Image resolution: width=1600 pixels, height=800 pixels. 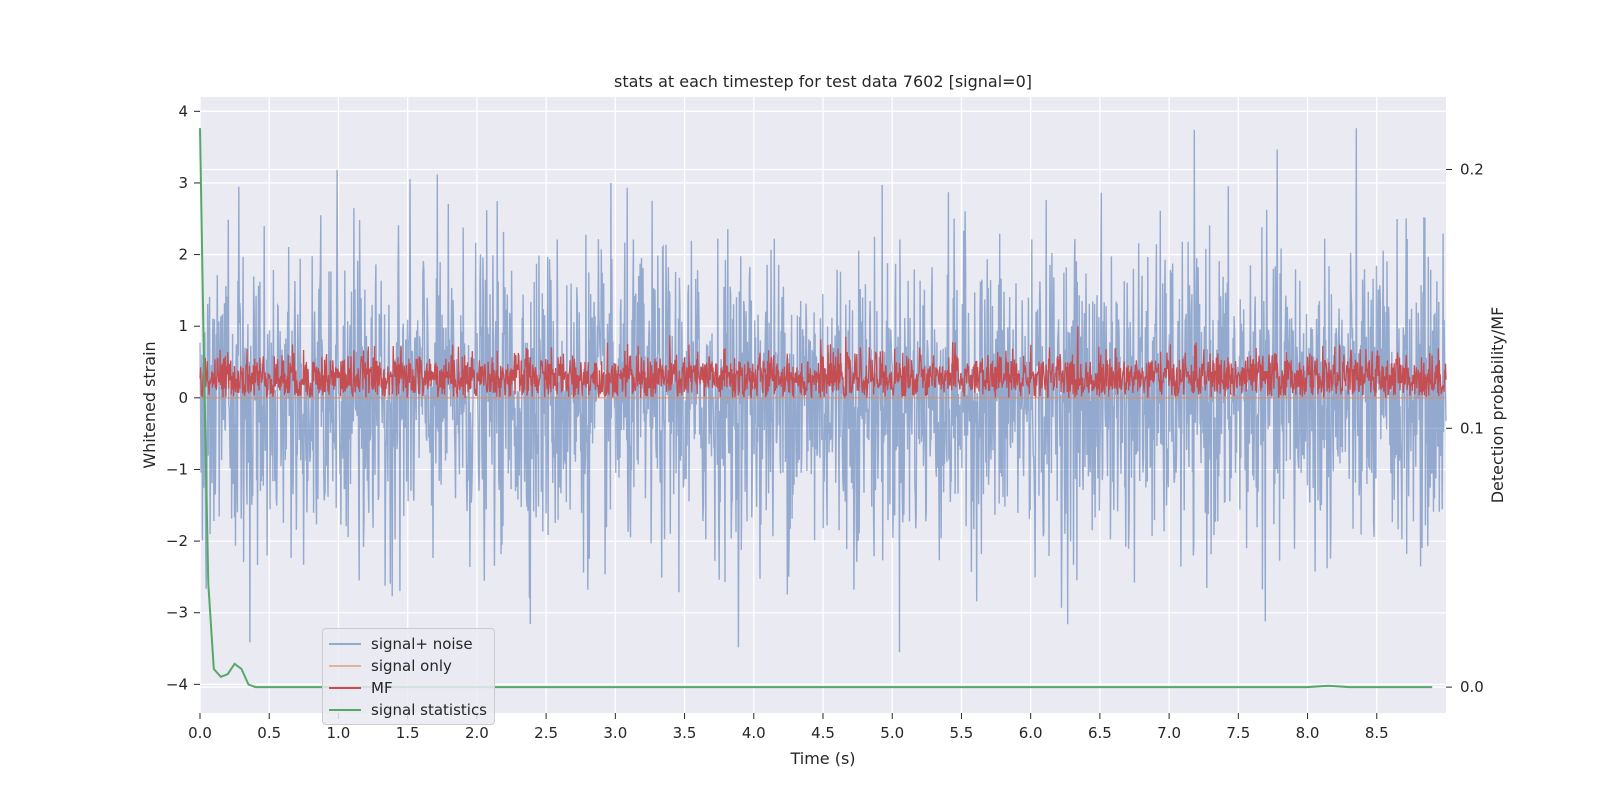 What do you see at coordinates (823, 733) in the screenshot?
I see `x-tick-label: 4.5` at bounding box center [823, 733].